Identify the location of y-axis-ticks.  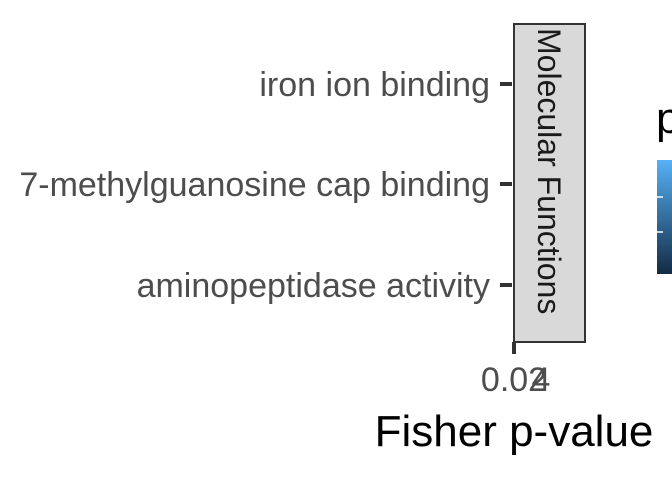
(506, 184).